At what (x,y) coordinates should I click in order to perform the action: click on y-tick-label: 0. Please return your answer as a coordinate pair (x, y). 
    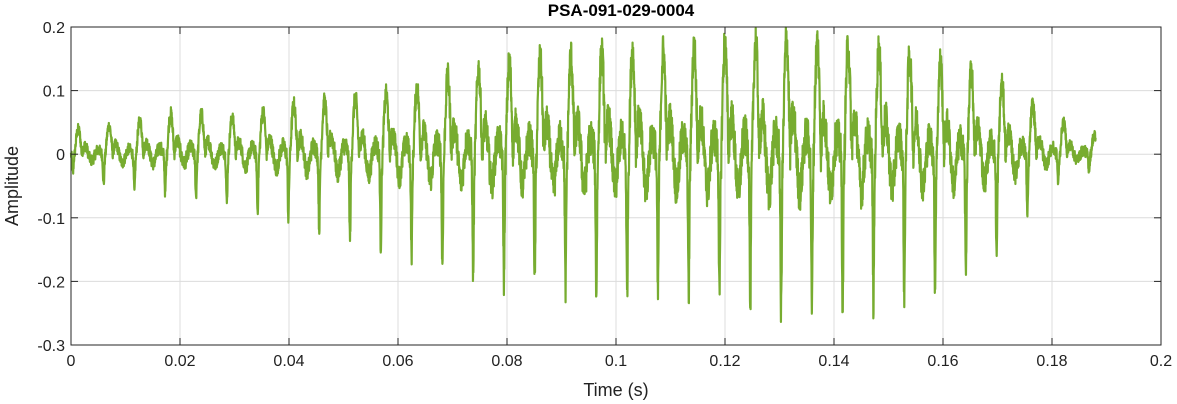
    Looking at the image, I should click on (60, 155).